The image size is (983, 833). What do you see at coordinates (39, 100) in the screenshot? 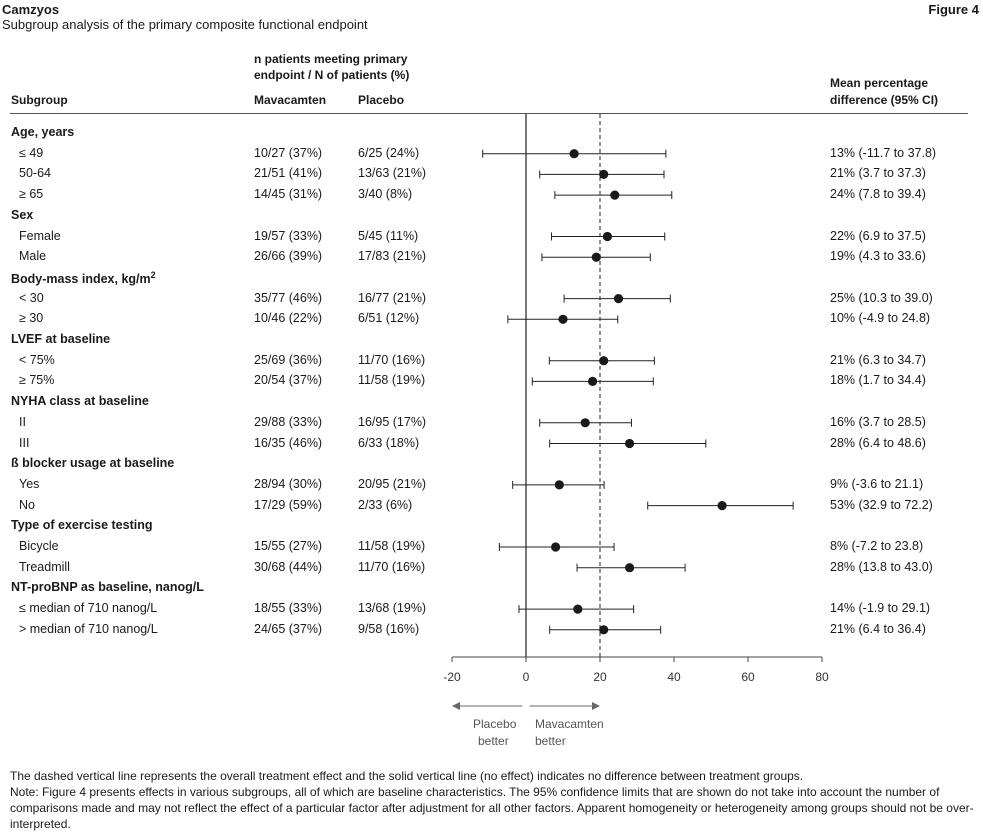
I see `subgroup-header: Subgroup` at bounding box center [39, 100].